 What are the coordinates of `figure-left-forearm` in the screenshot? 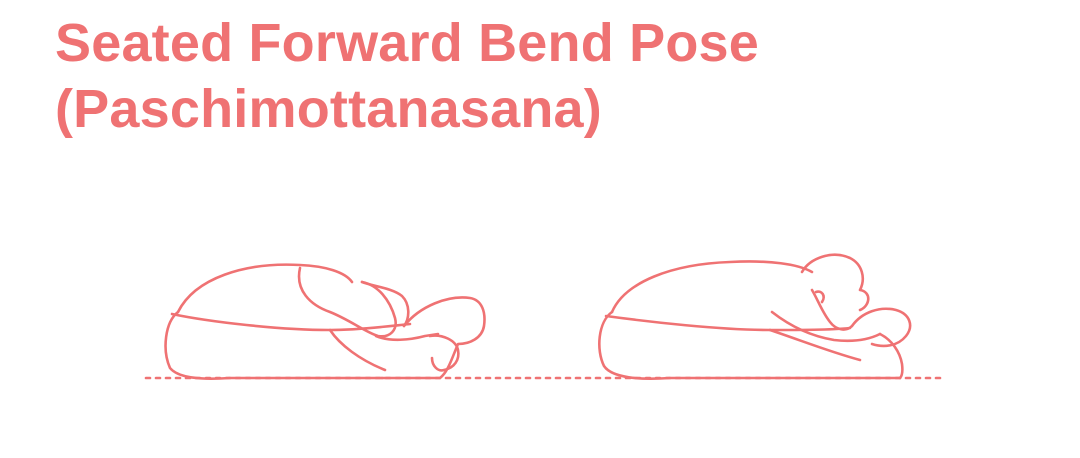 It's located at (407, 337).